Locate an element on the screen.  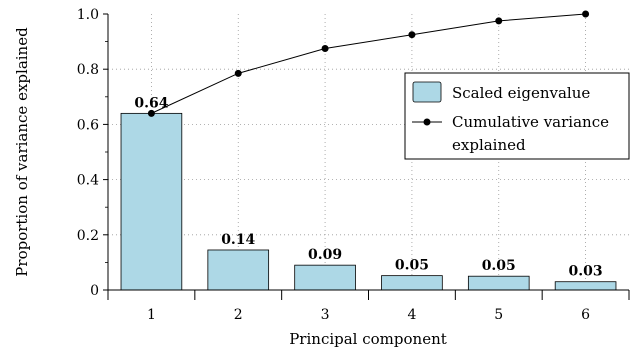
x-axis-label: Principal component is located at coordinates (368, 339).